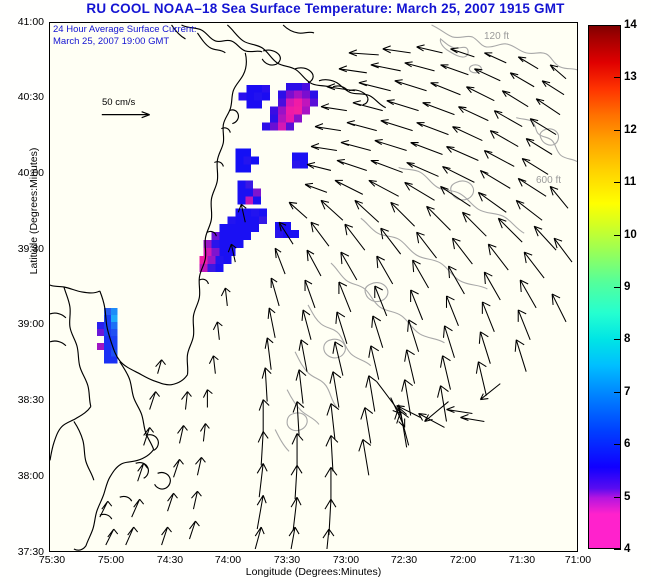 This screenshot has height=583, width=651. What do you see at coordinates (30, 552) in the screenshot?
I see `y-tick-label: 37:30` at bounding box center [30, 552].